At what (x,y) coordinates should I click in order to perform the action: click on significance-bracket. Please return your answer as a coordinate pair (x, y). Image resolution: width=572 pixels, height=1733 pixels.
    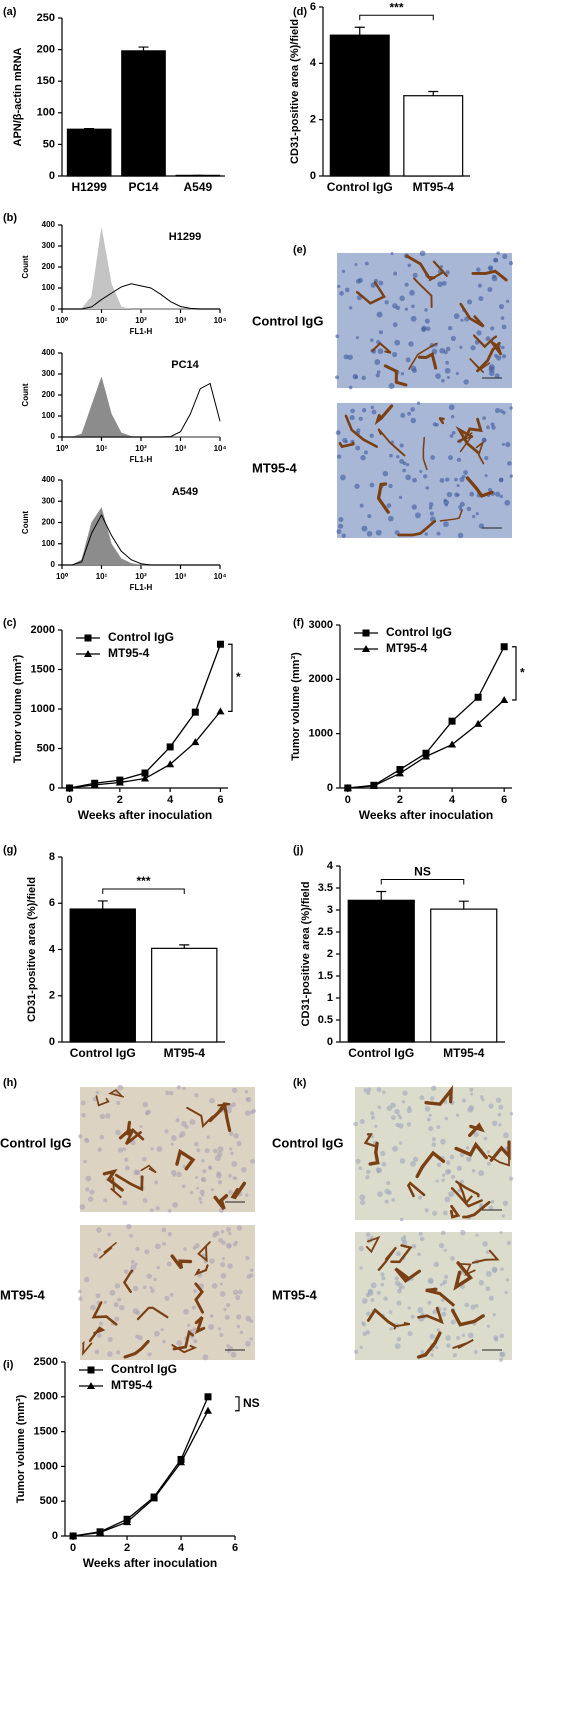
    Looking at the image, I should click on (230, 677).